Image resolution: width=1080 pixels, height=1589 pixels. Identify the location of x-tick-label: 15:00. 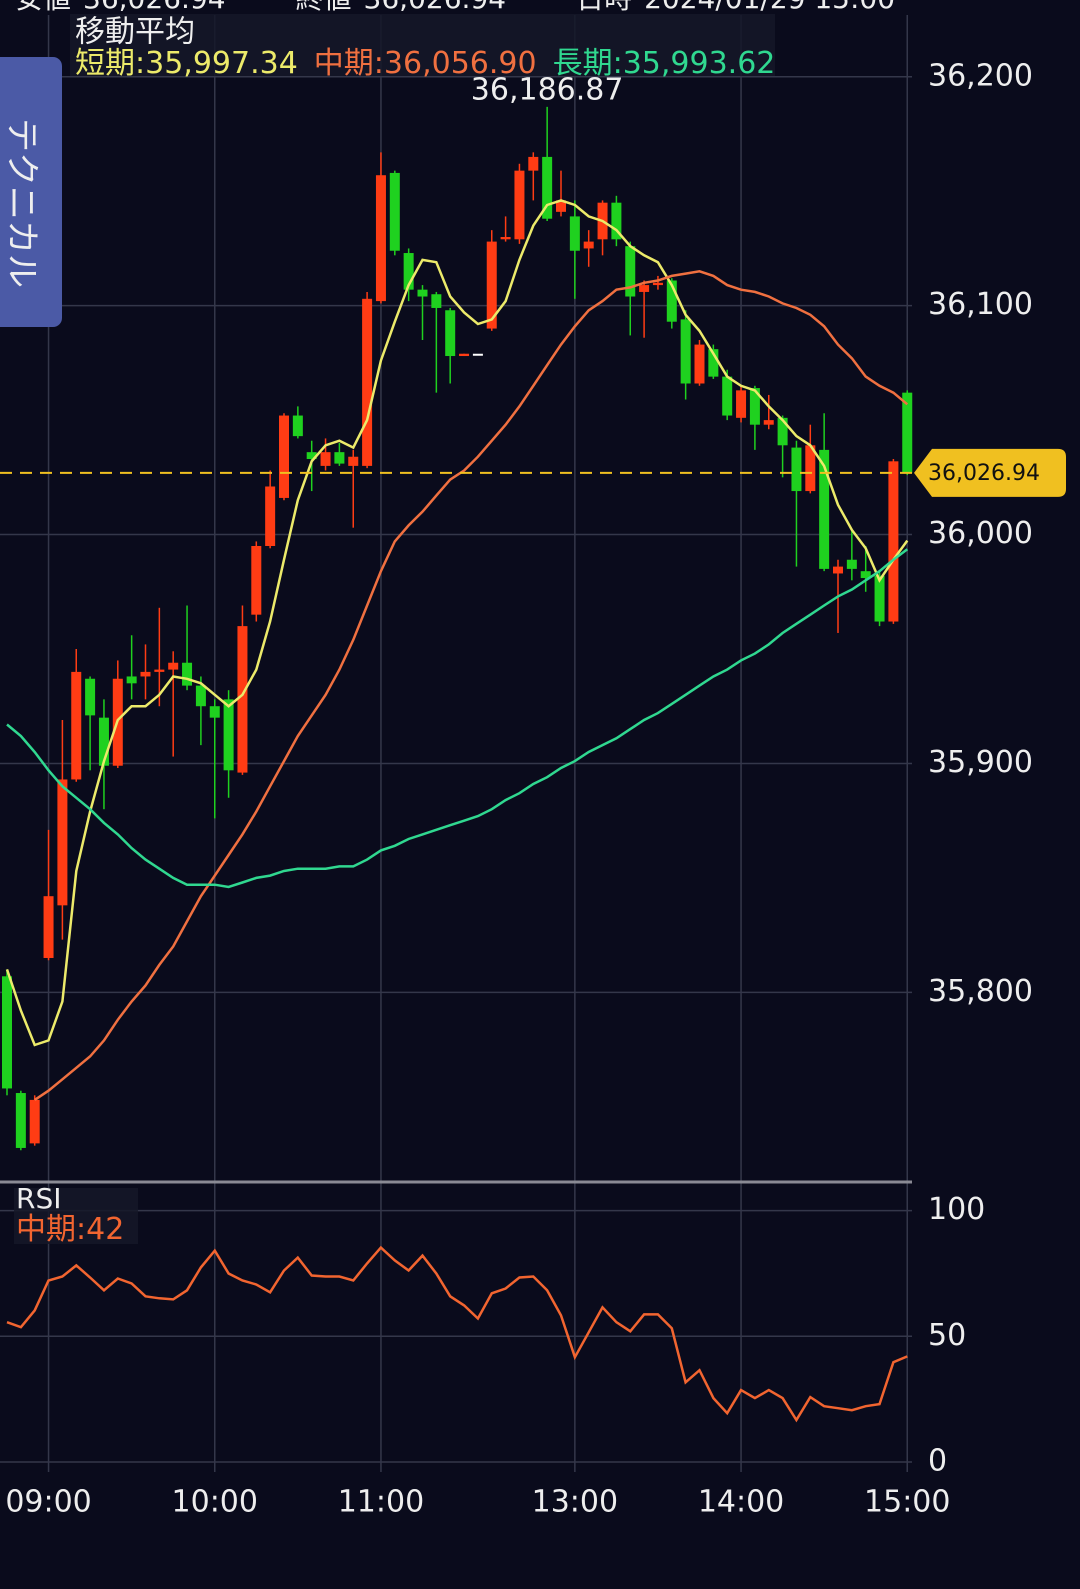
(907, 1502).